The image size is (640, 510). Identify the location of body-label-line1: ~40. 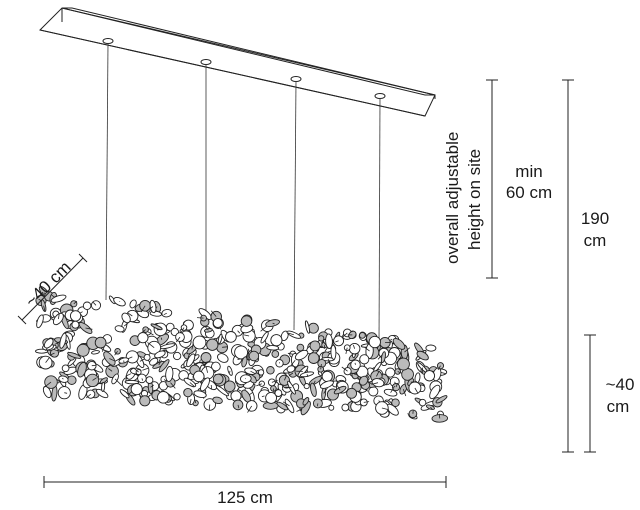
(620, 384).